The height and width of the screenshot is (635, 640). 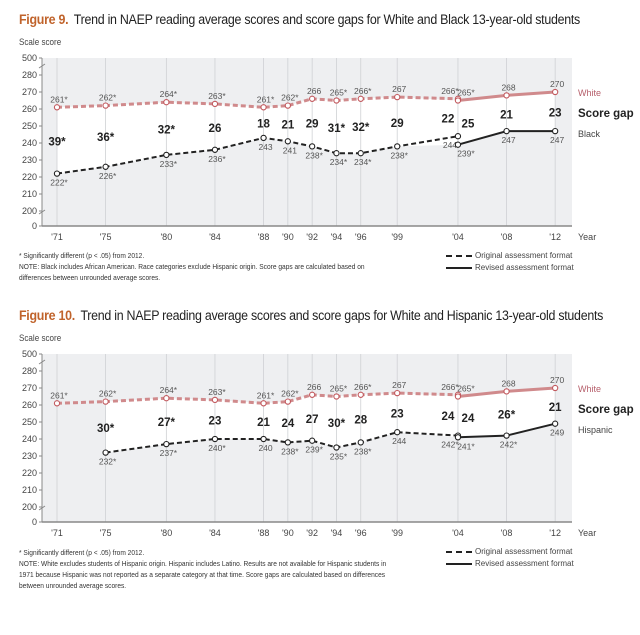 I want to click on y-tick-label: 270, so click(x=29, y=92).